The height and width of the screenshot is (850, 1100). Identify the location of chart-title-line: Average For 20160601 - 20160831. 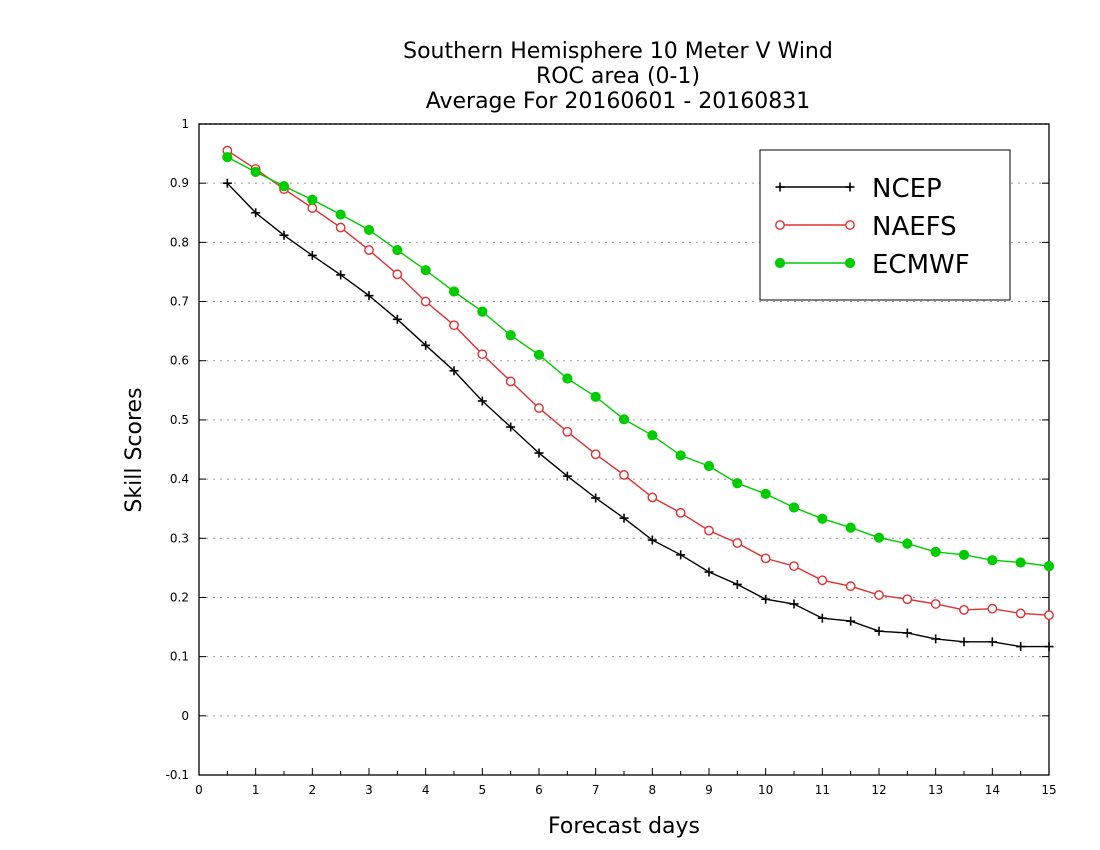
(618, 101).